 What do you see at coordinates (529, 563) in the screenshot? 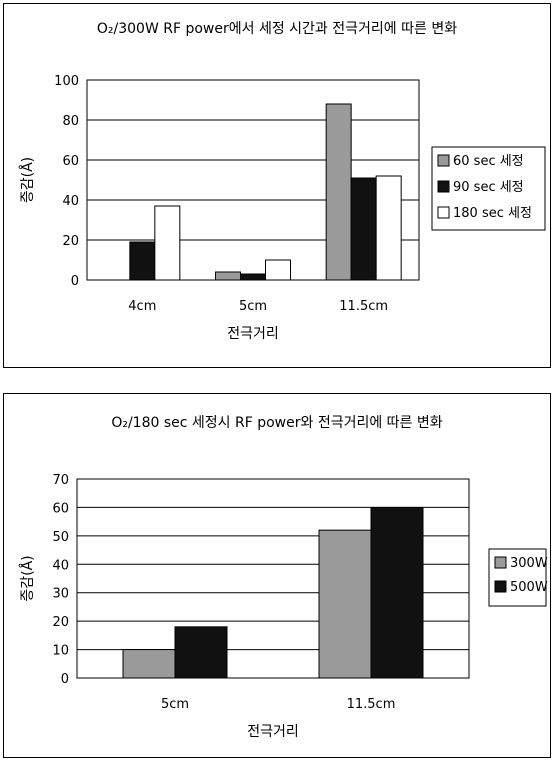
I see `legend-label: 300W` at bounding box center [529, 563].